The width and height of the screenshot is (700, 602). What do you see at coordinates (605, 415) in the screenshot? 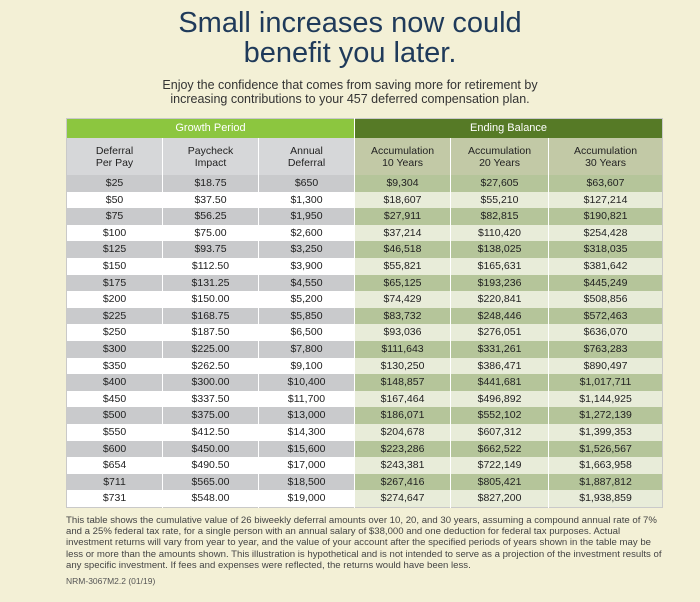
I see `cell-accumulation-30-years: $1,272,139` at bounding box center [605, 415].